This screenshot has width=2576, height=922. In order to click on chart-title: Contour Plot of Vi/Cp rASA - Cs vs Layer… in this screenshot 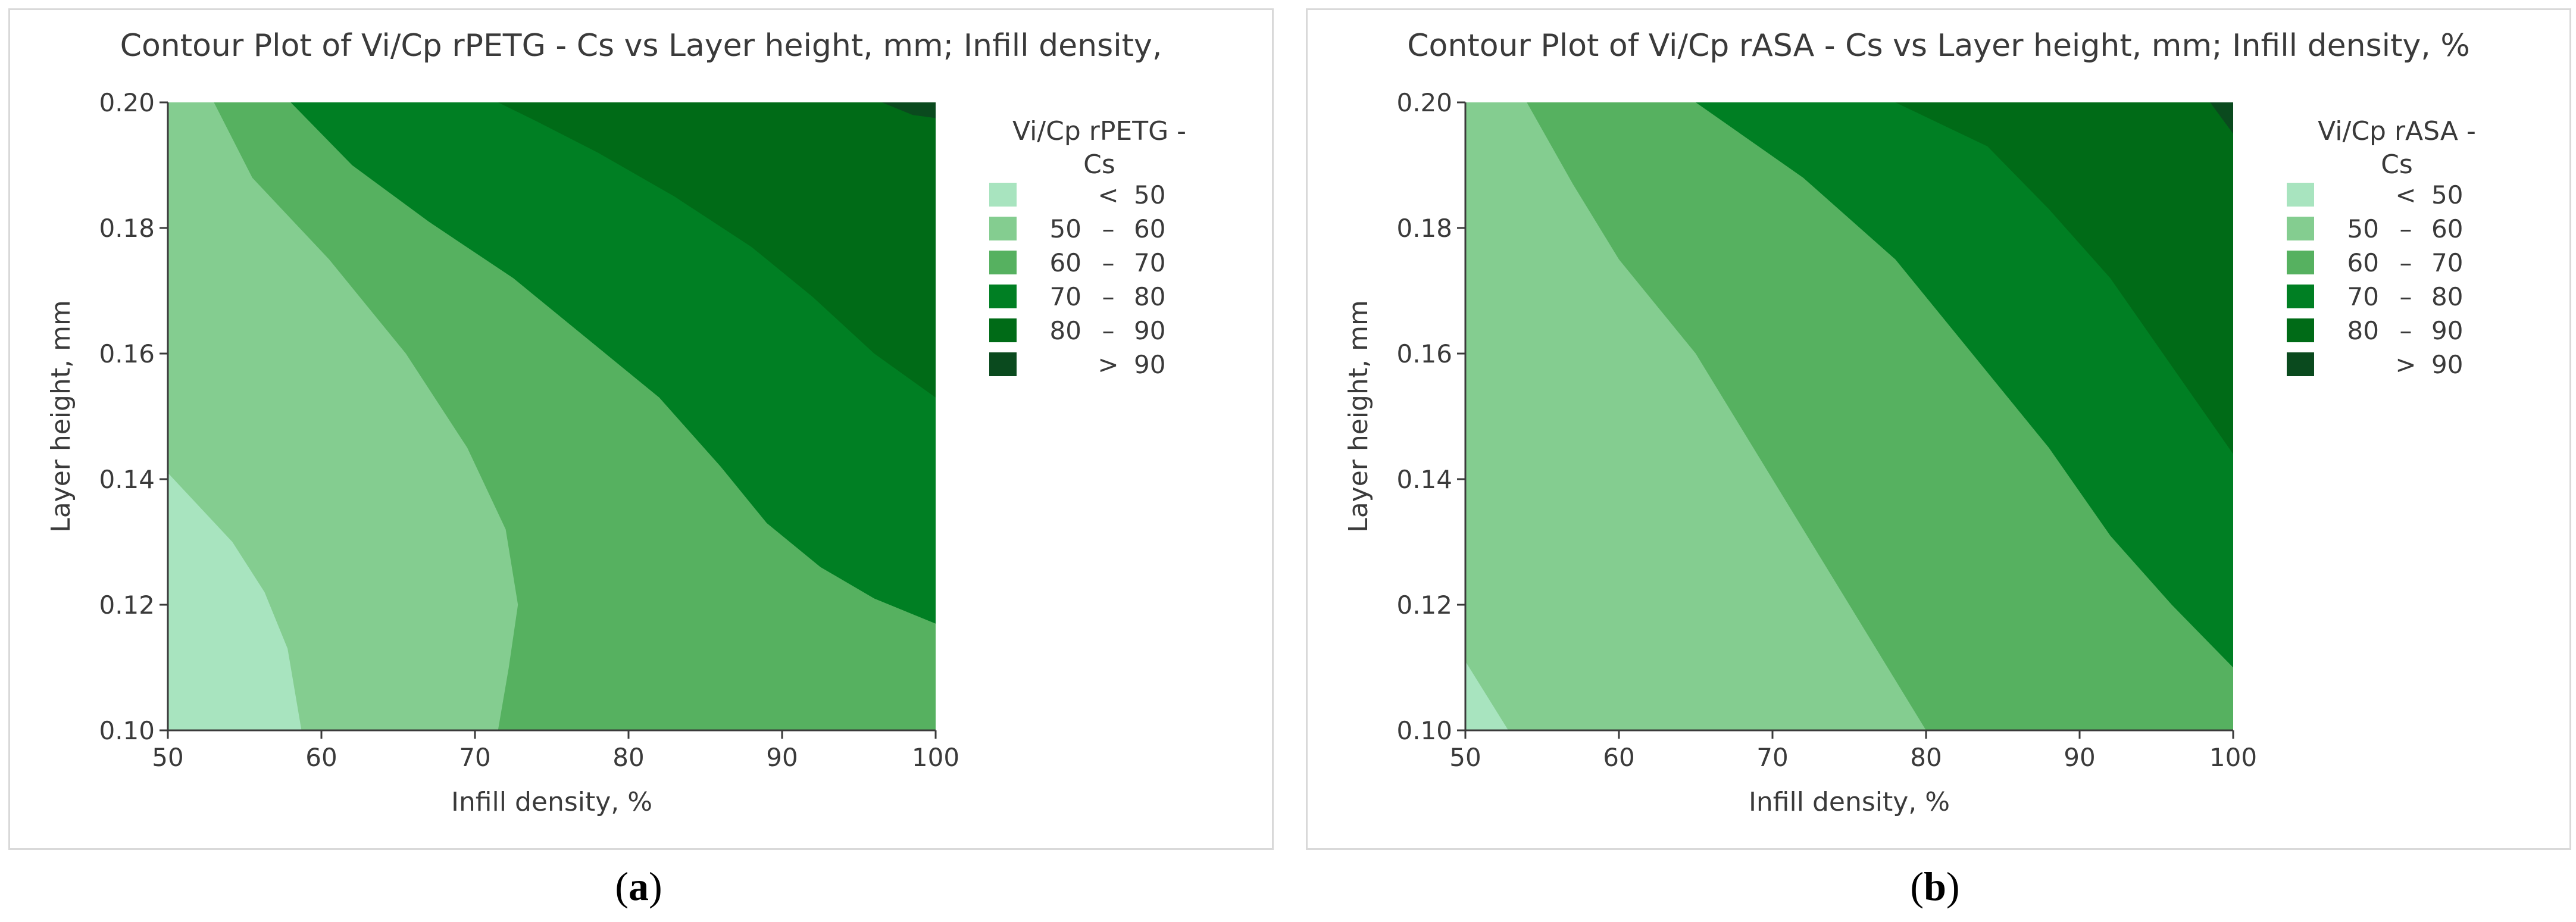, I will do `click(1938, 46)`.